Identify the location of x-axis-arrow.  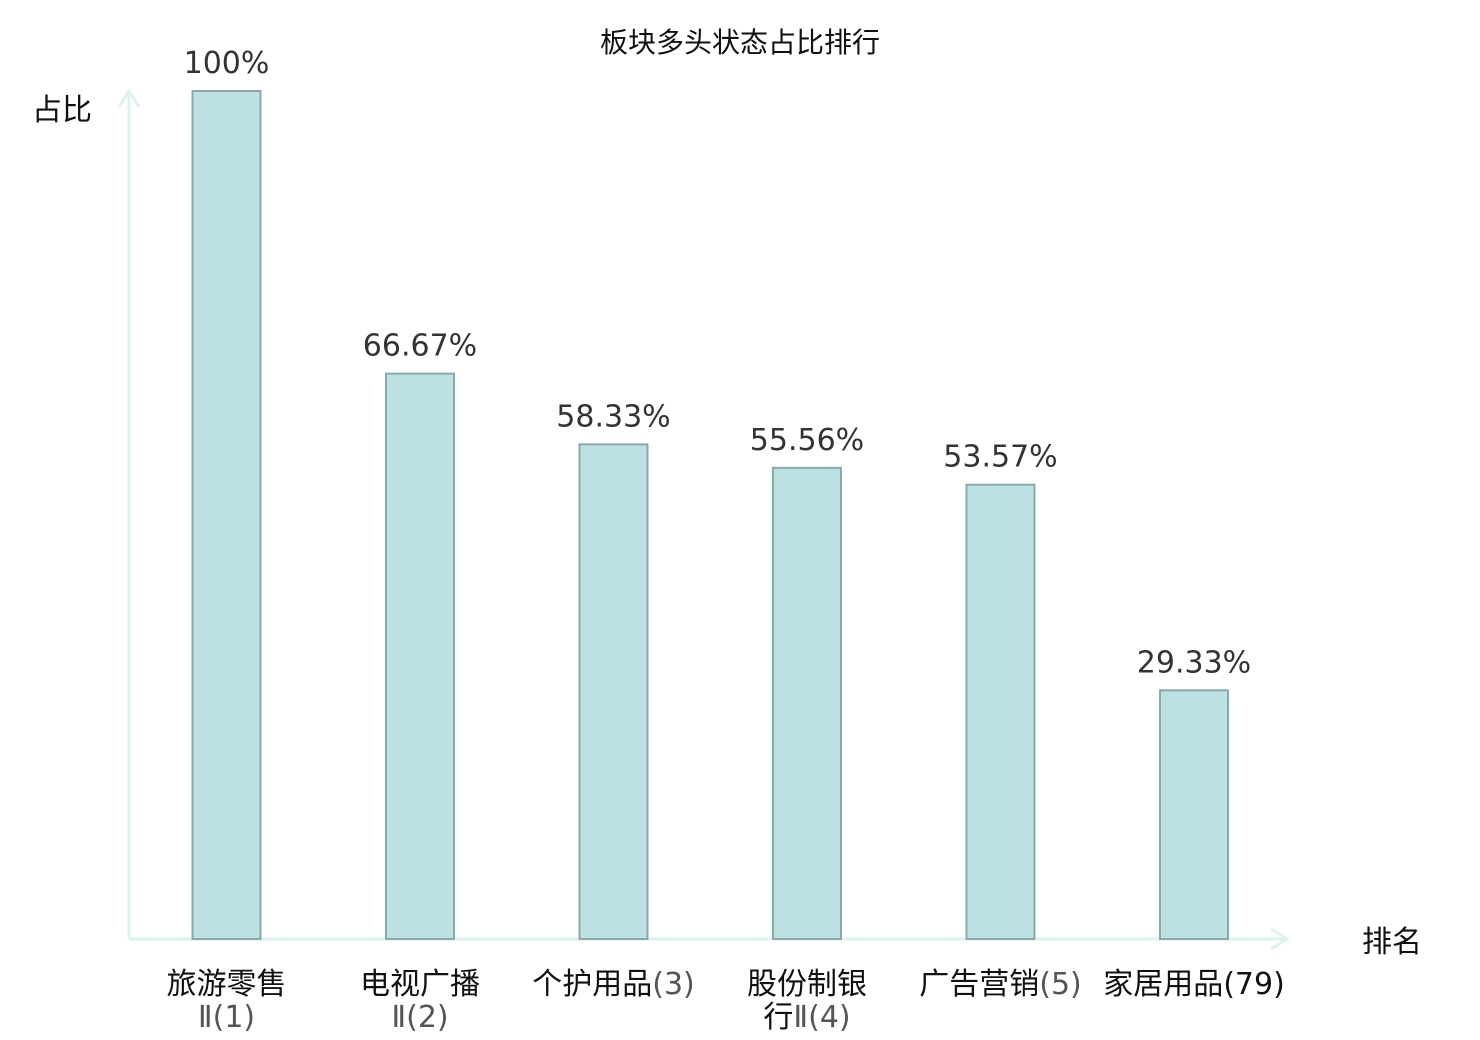
(1280, 939).